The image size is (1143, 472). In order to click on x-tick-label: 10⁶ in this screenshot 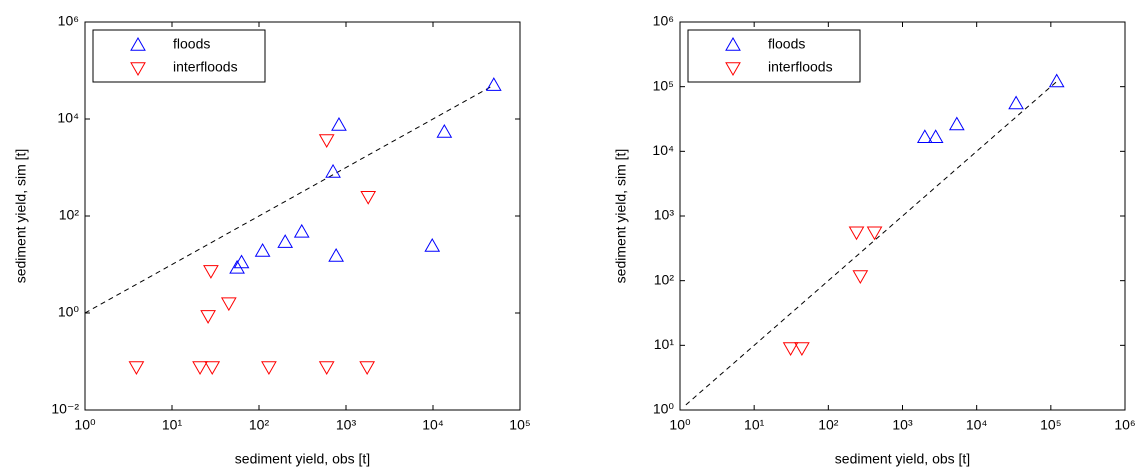, I will do `click(1124, 425)`.